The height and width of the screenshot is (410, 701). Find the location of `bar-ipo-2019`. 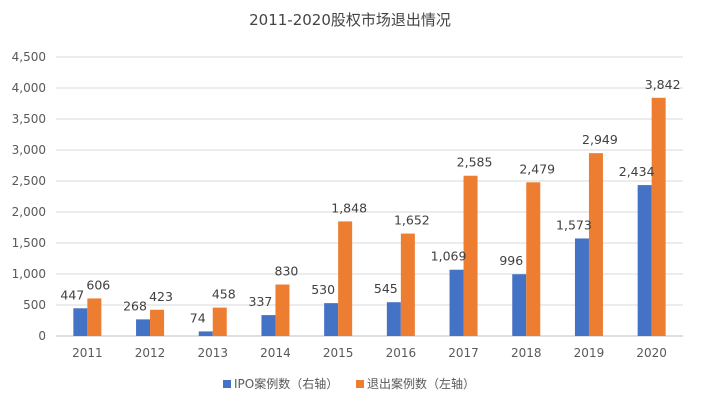

bar-ipo-2019 is located at coordinates (581, 287).